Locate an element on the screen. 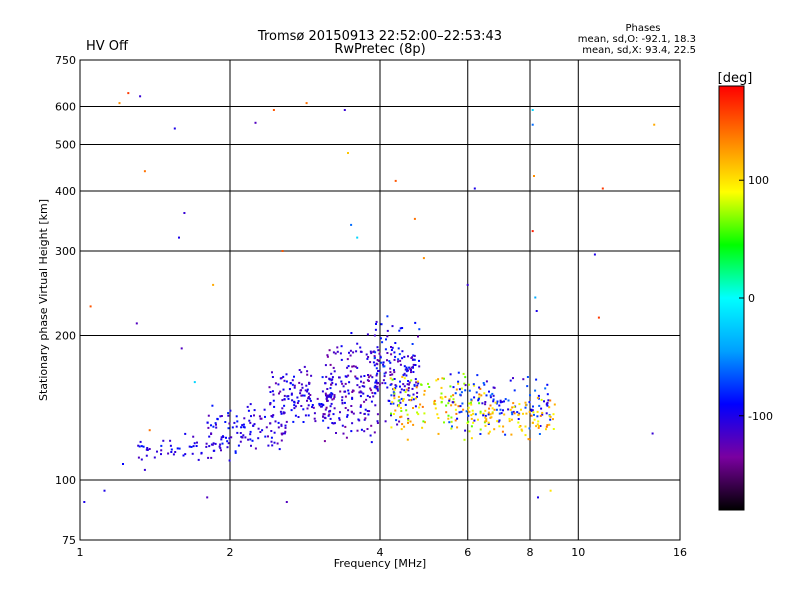  x-tick-label: 1 is located at coordinates (80, 552).